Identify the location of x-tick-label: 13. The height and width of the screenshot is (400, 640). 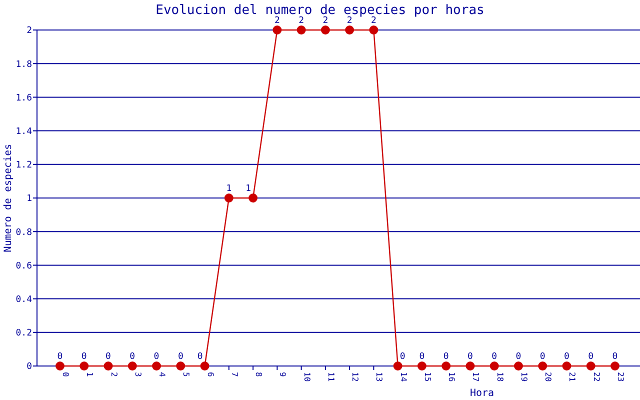
(379, 377).